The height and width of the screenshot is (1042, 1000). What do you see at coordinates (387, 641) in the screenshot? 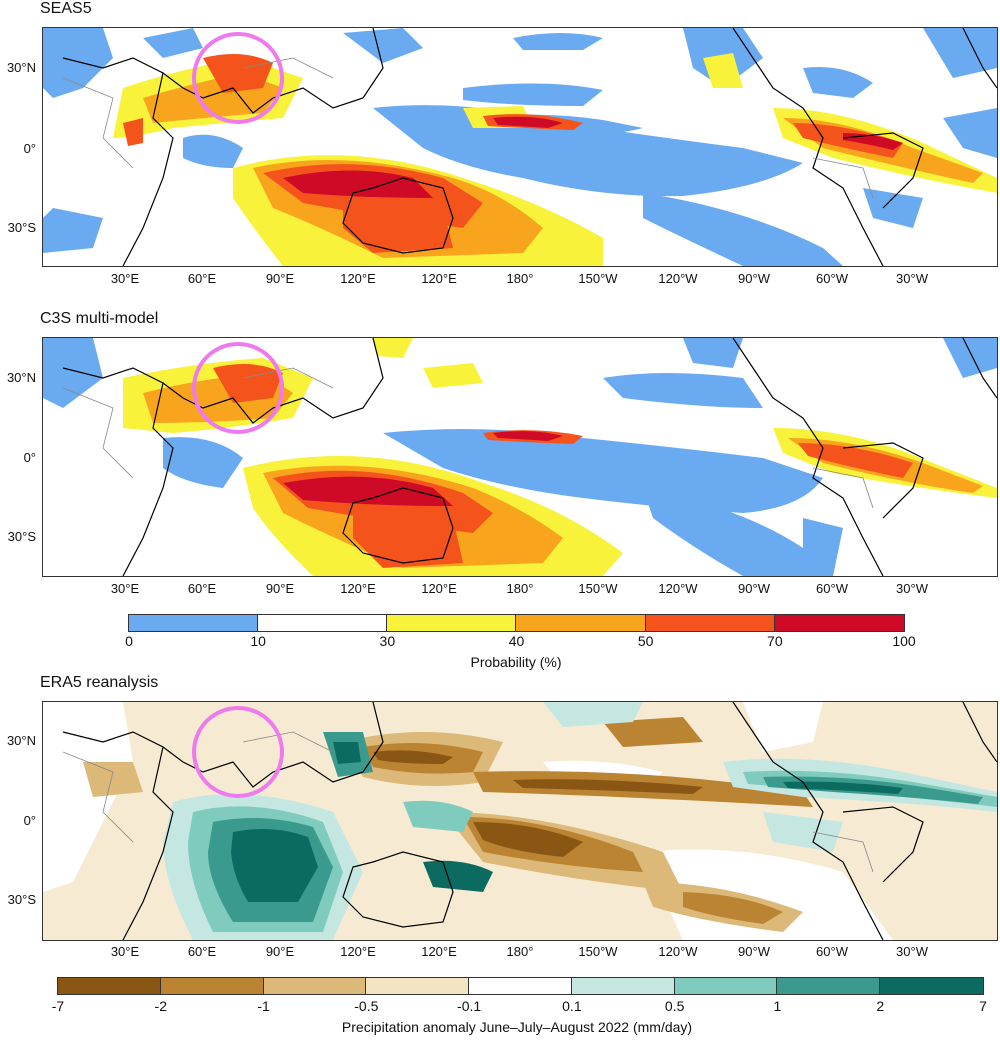
I see `colorbar-tick-label: 30` at bounding box center [387, 641].